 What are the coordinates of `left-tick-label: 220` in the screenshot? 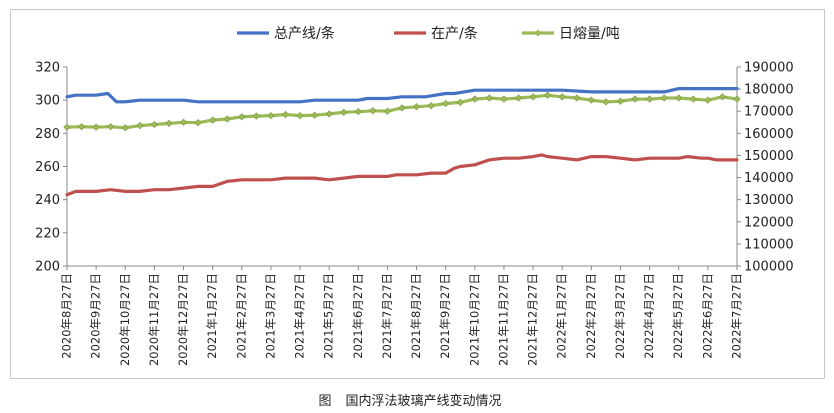 It's located at (47, 233).